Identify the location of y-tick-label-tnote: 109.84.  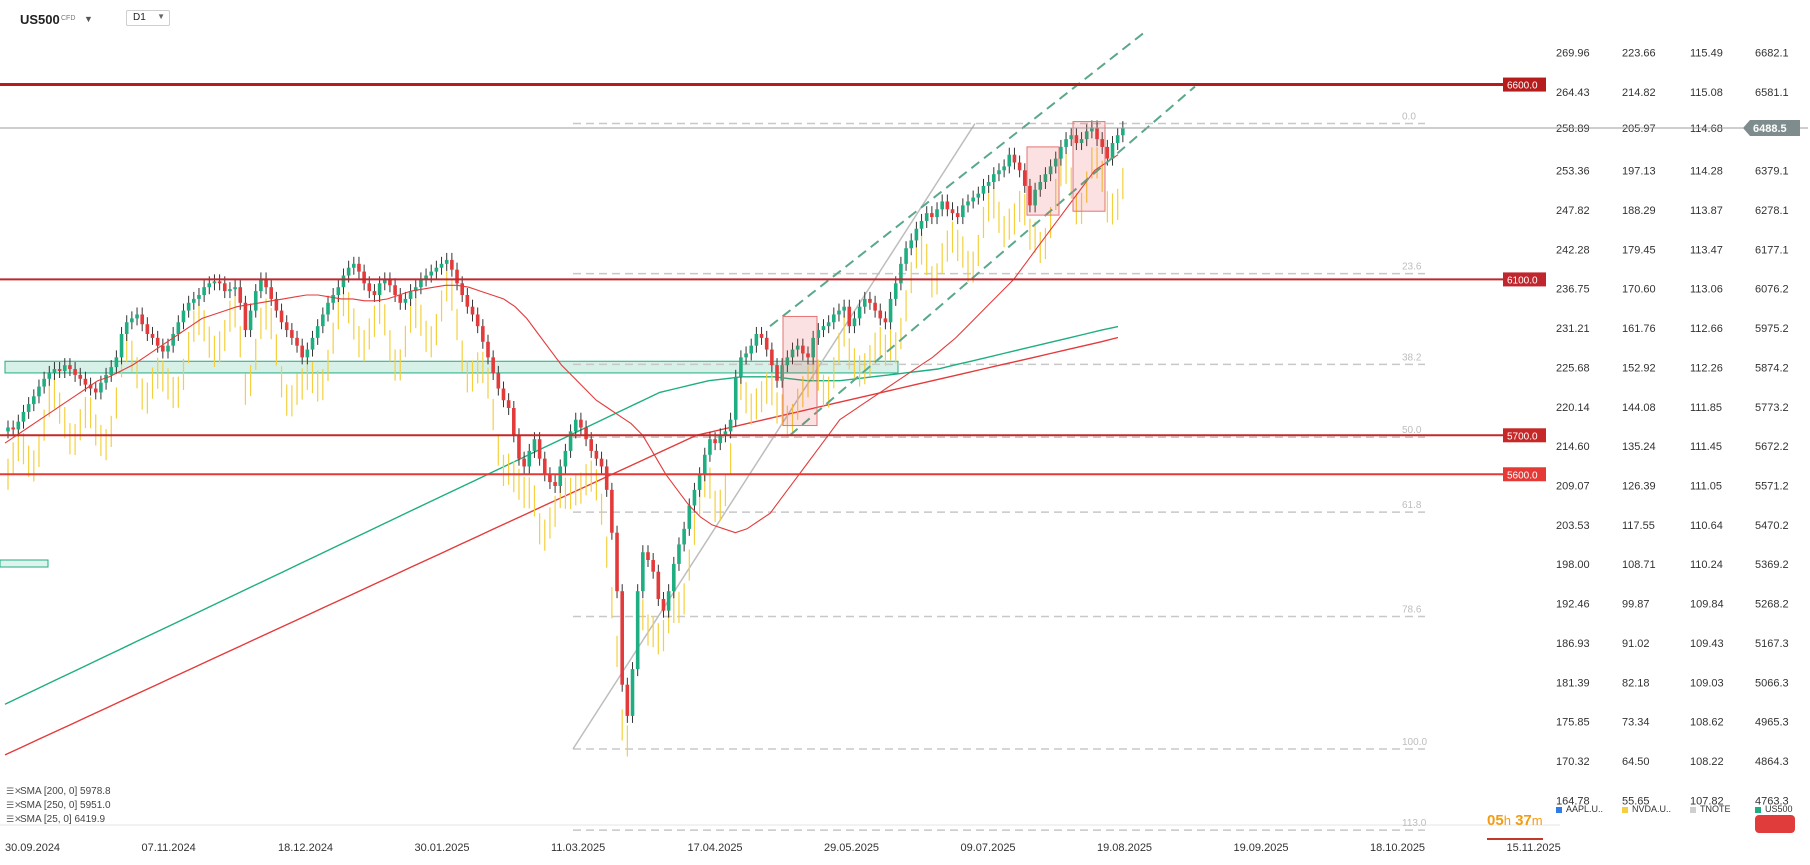
(1707, 605).